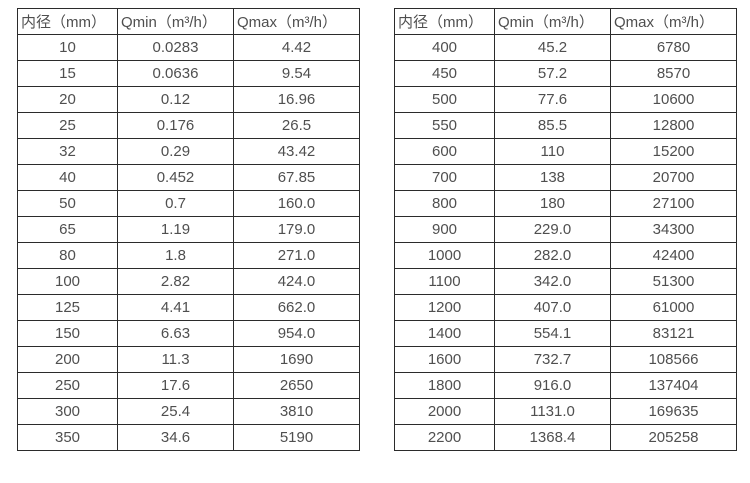 This screenshot has width=750, height=483. I want to click on table-cell: 205258, so click(673, 437).